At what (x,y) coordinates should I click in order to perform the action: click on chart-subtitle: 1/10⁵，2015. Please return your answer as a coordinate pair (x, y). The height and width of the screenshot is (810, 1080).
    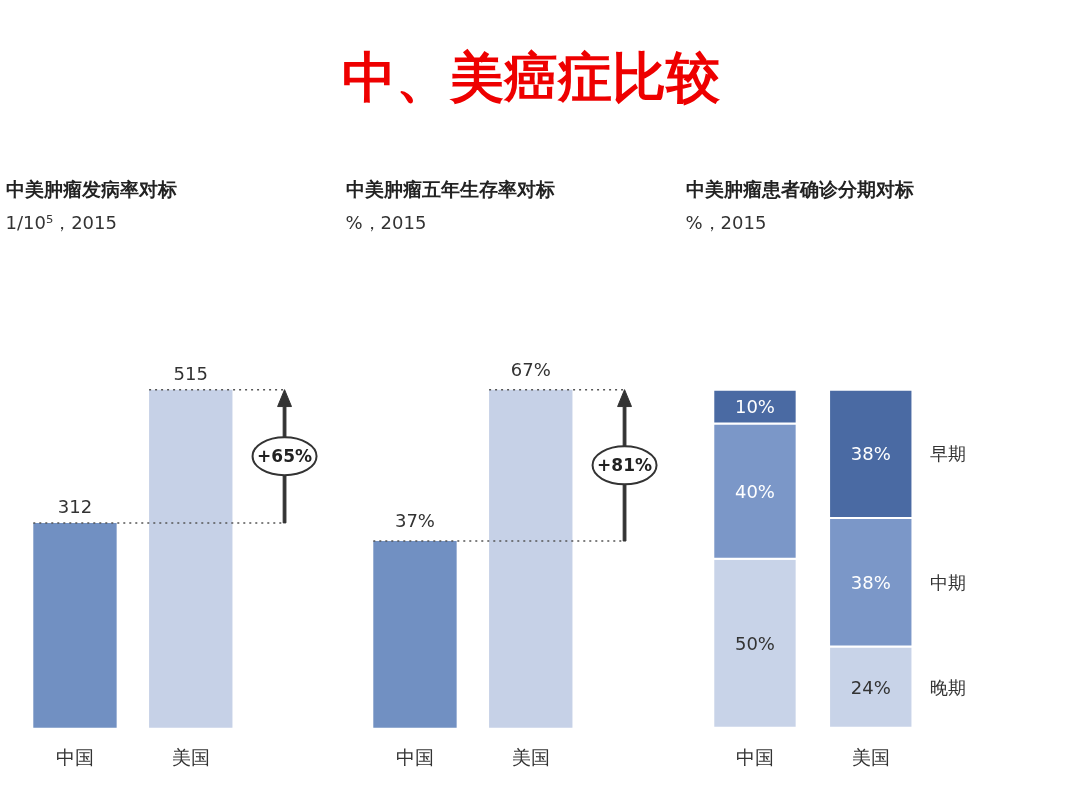
    Looking at the image, I should click on (61, 222).